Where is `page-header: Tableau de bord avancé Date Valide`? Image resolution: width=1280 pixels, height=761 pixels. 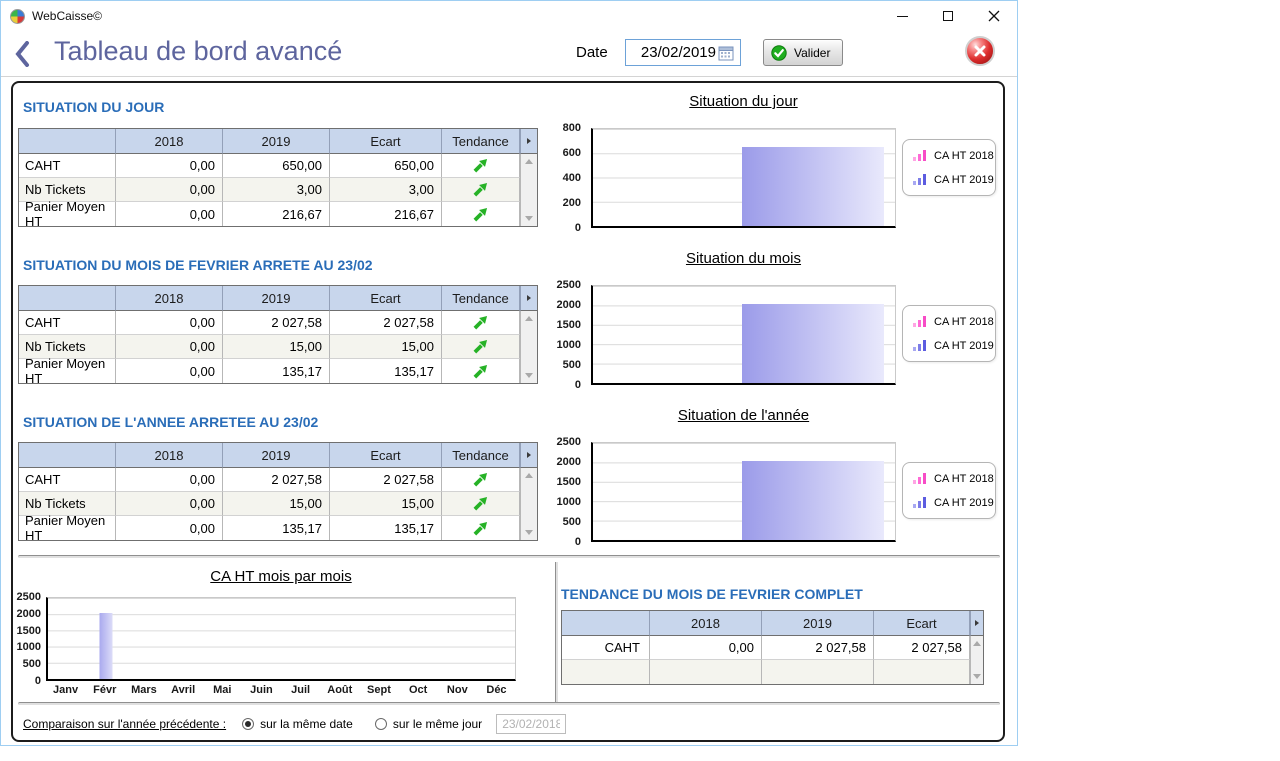
page-header: Tableau de bord avancé Date Valide is located at coordinates (509, 54).